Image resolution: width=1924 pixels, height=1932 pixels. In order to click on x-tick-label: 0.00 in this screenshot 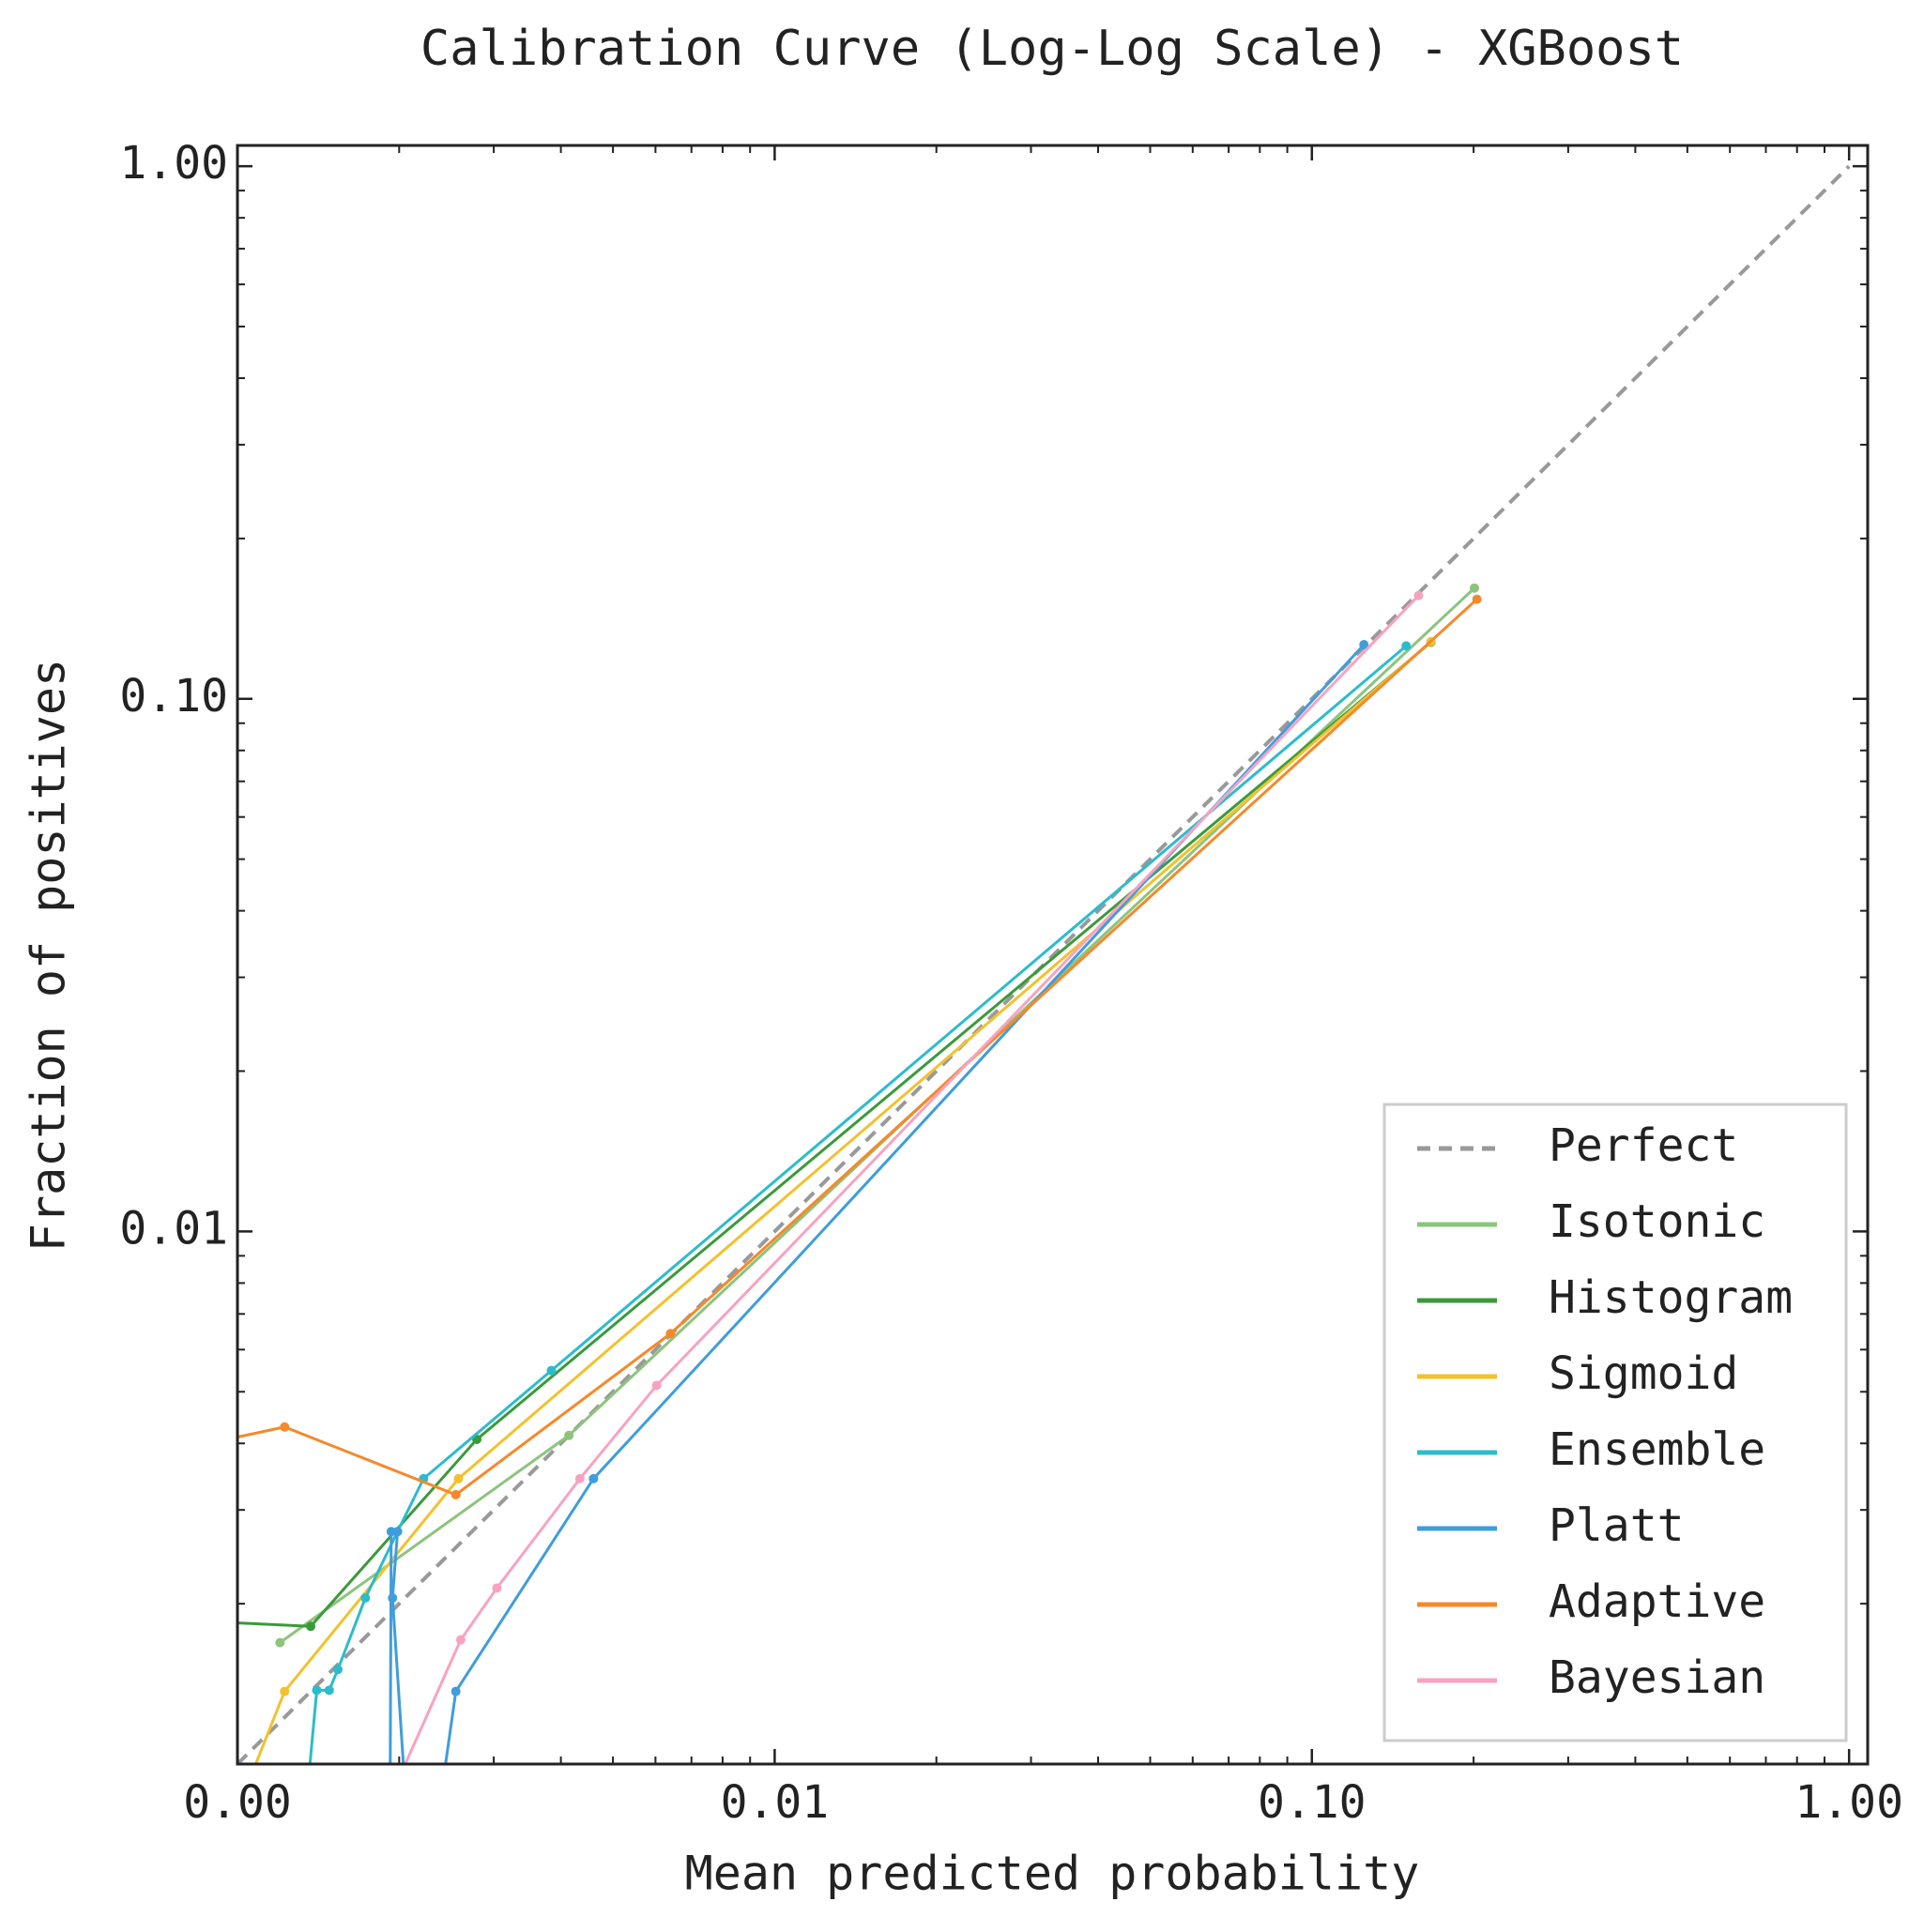, I will do `click(237, 1802)`.